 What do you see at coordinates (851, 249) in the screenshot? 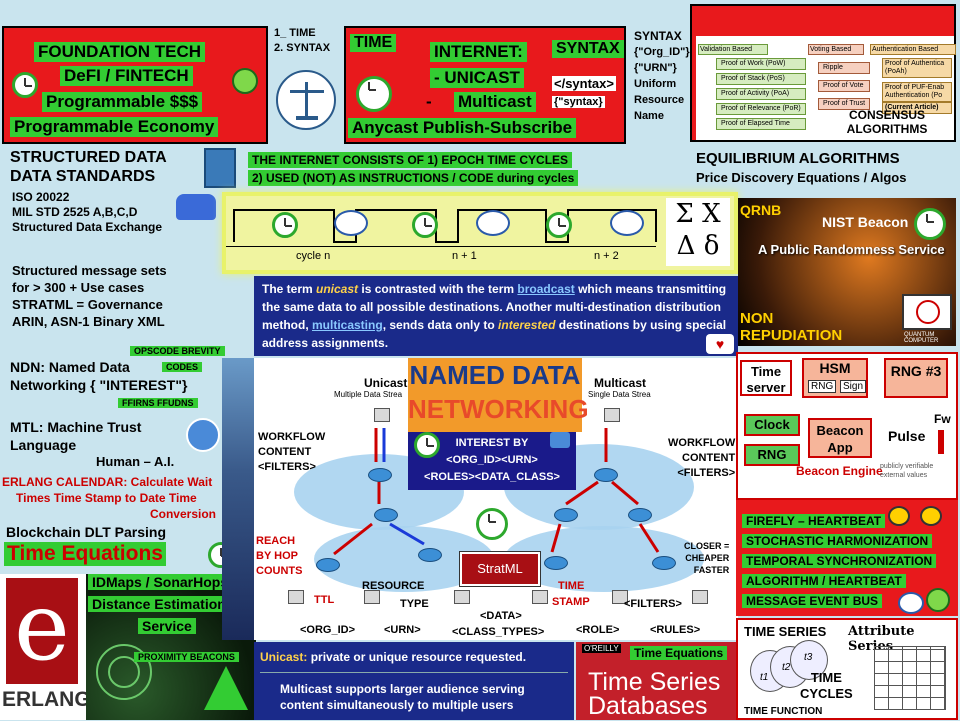
I see `nist-beacon-service: A Public Randomness Service` at bounding box center [851, 249].